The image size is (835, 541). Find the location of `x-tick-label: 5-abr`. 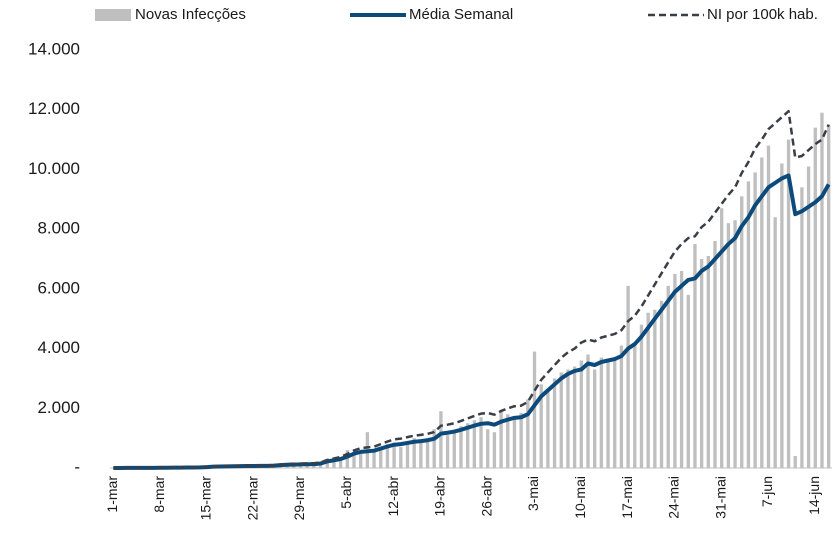

x-tick-label: 5-abr is located at coordinates (346, 492).